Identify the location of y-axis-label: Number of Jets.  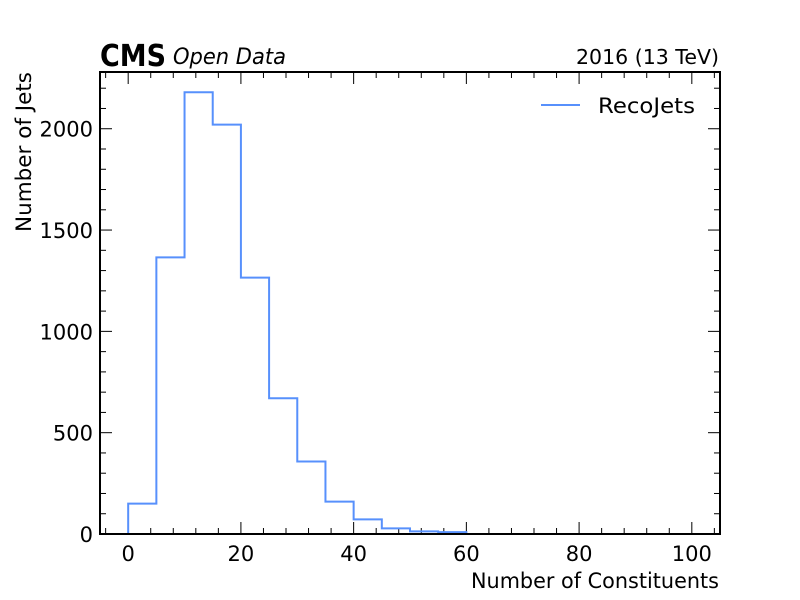
(24, 152).